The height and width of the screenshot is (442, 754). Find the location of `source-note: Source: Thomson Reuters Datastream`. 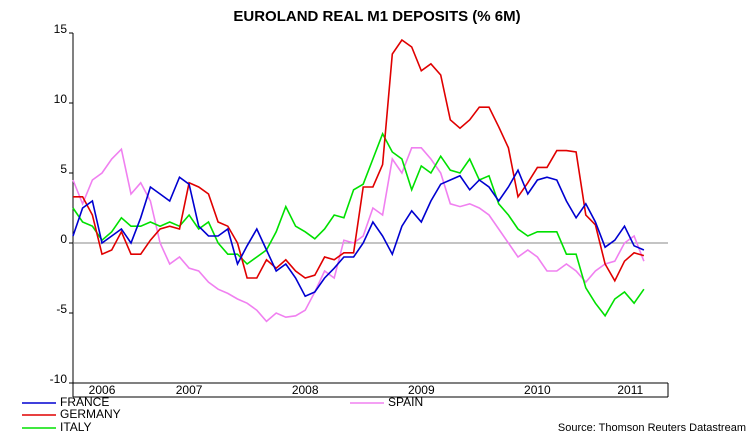

source-note: Source: Thomson Reuters Datastream is located at coordinates (652, 428).